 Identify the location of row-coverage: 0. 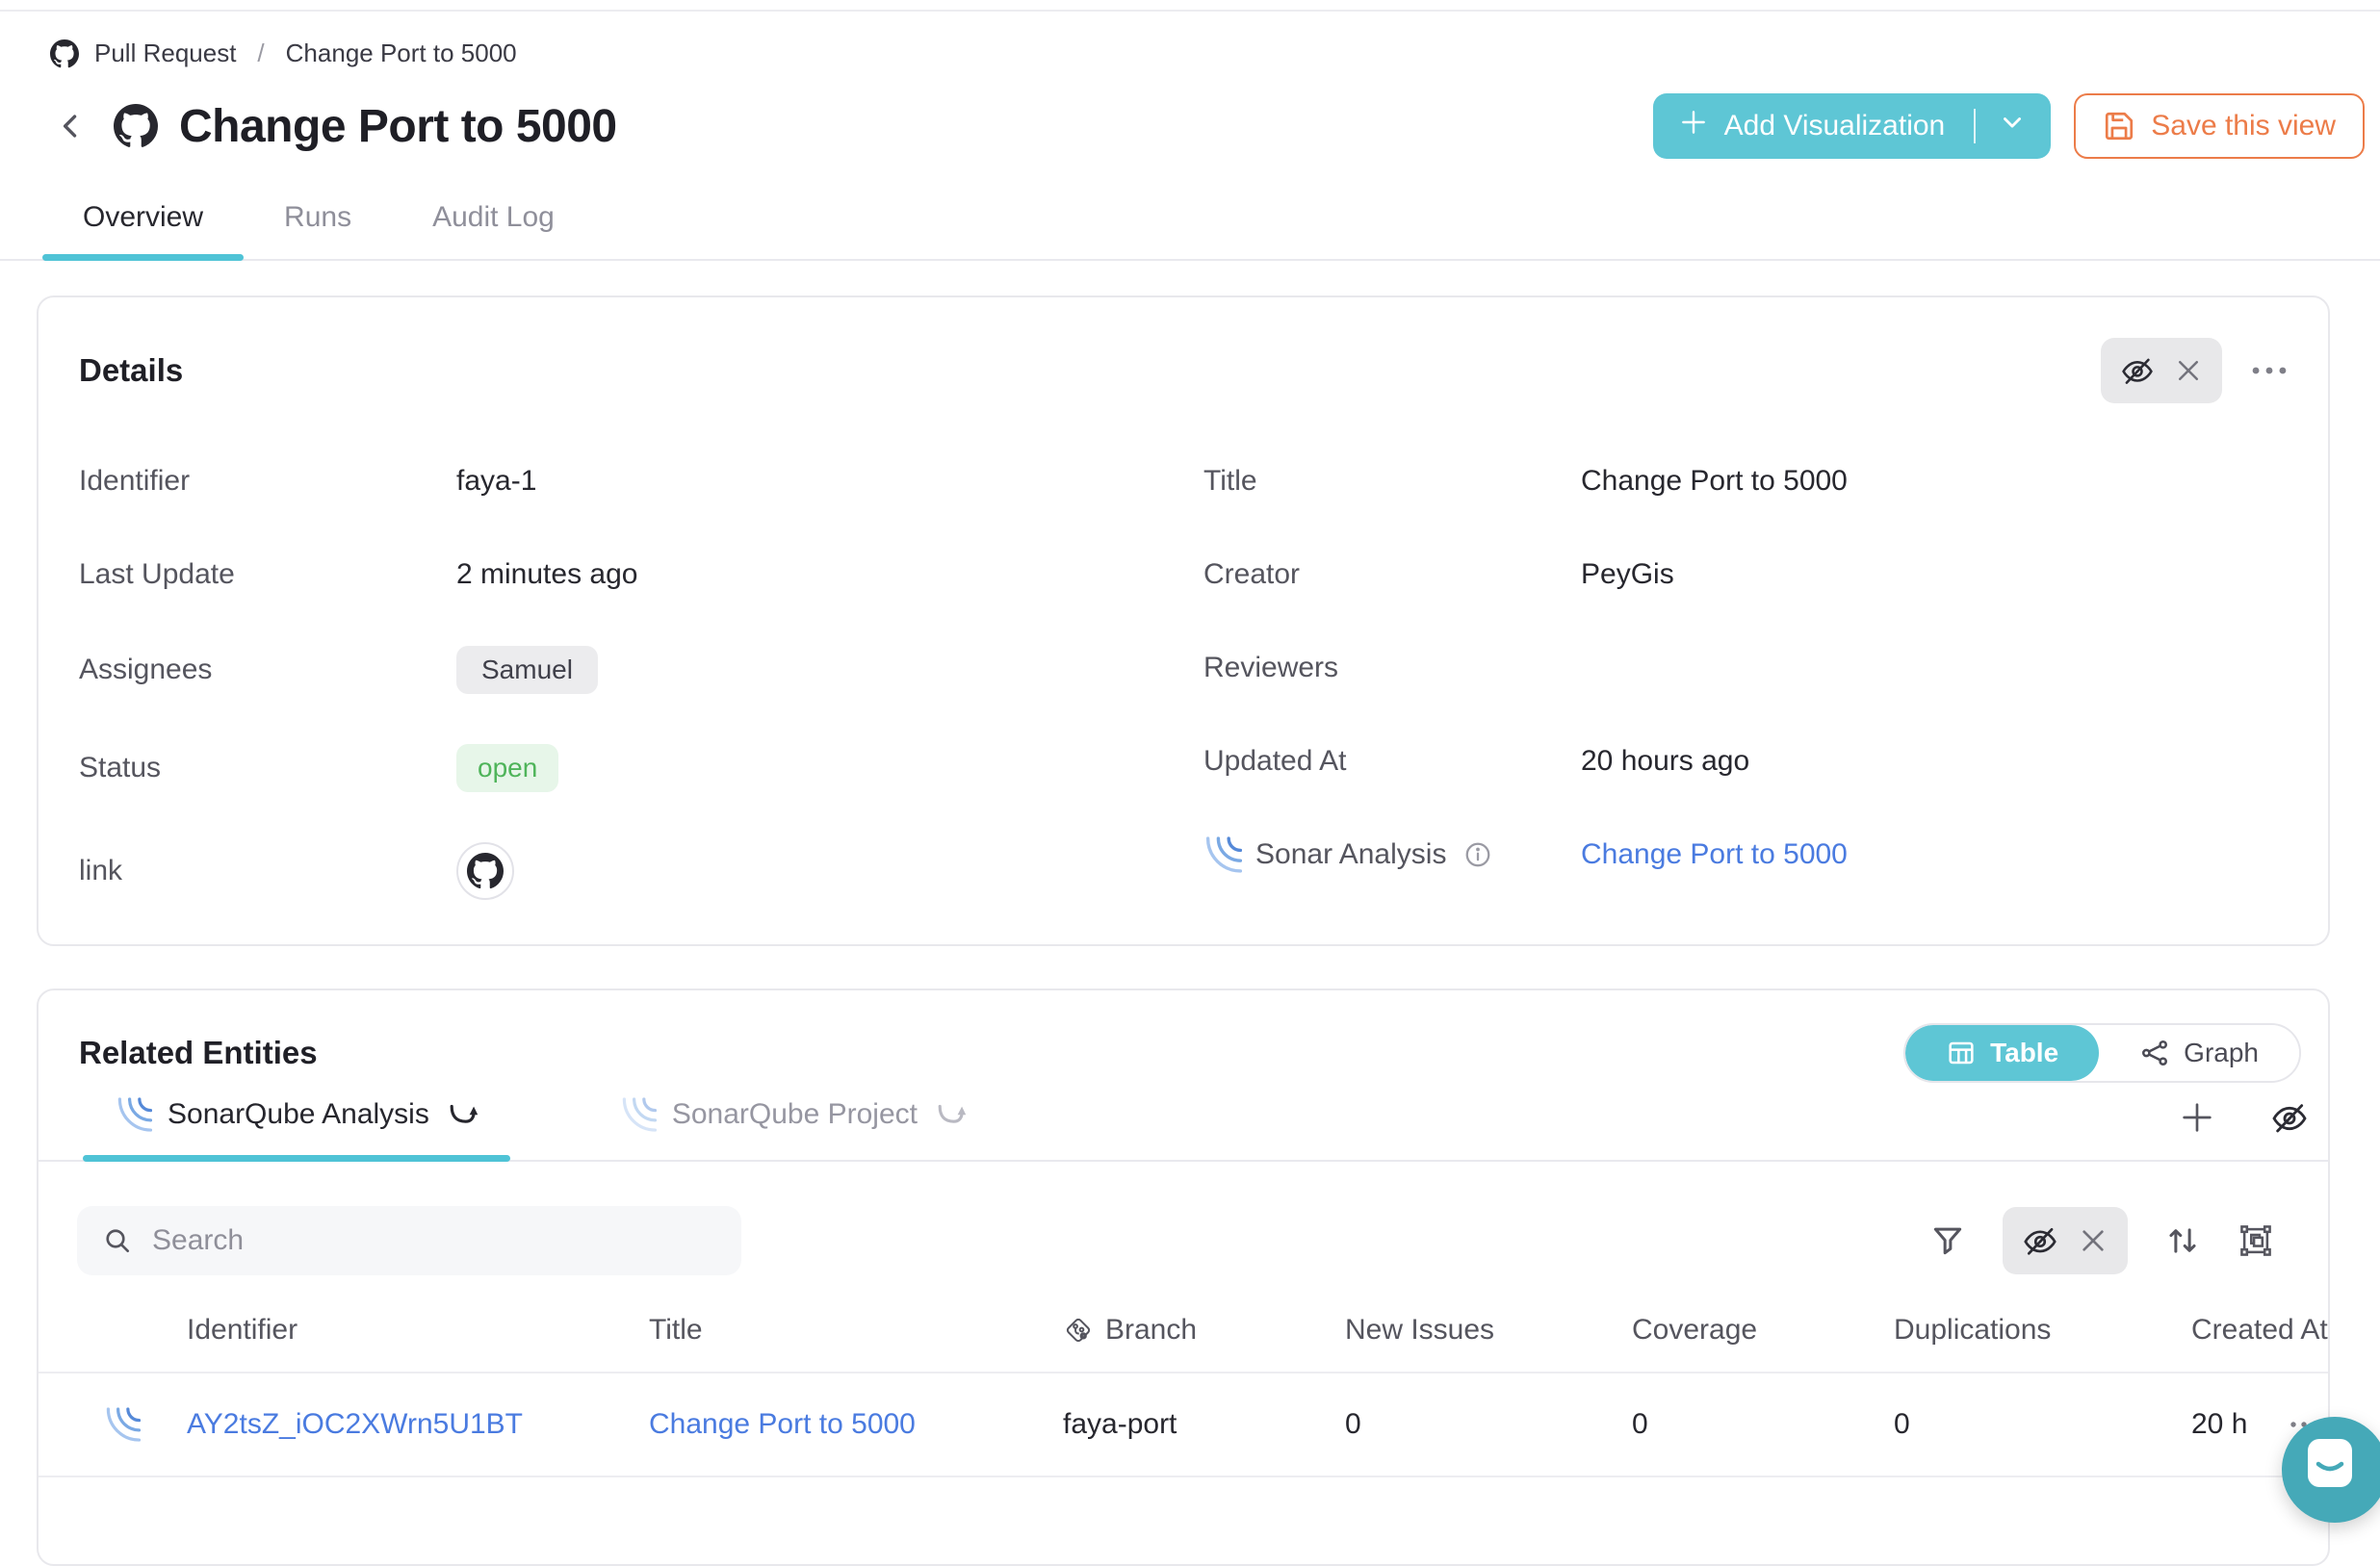
(1640, 1424).